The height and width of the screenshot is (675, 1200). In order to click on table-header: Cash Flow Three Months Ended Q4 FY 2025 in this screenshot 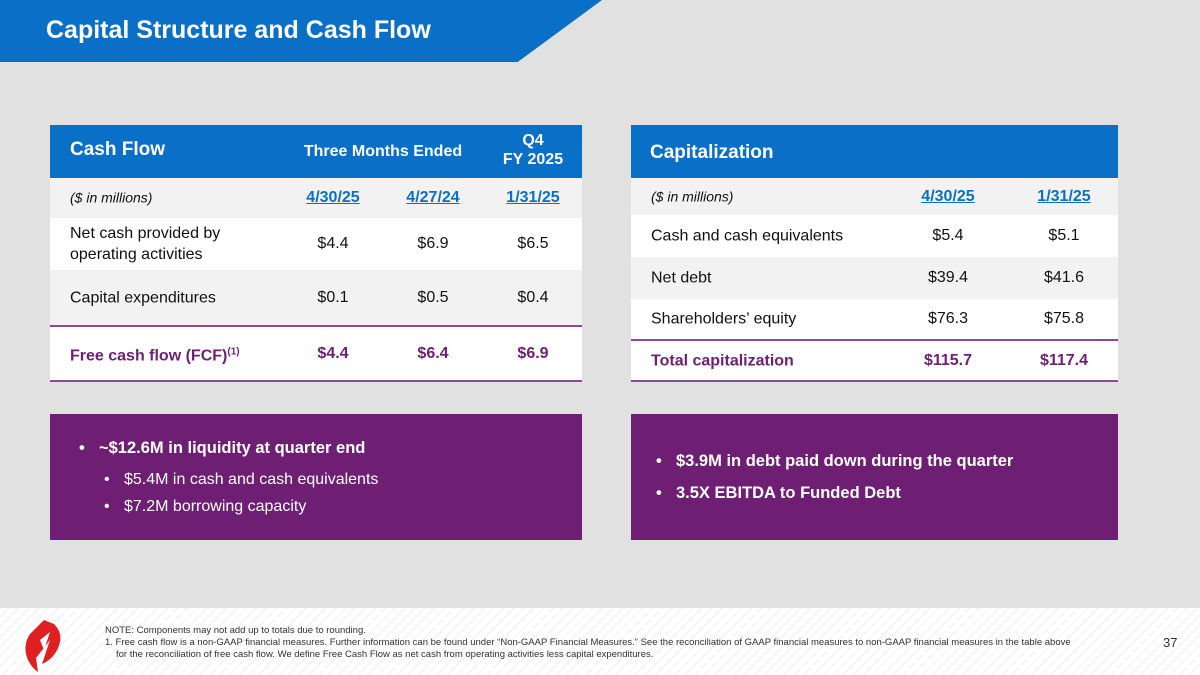, I will do `click(316, 151)`.